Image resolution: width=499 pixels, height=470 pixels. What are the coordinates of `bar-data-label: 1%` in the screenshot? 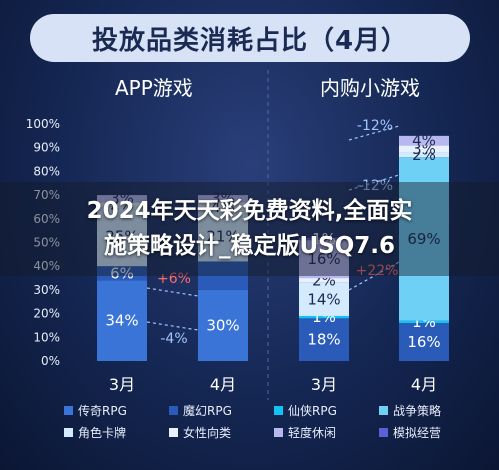 It's located at (324, 239).